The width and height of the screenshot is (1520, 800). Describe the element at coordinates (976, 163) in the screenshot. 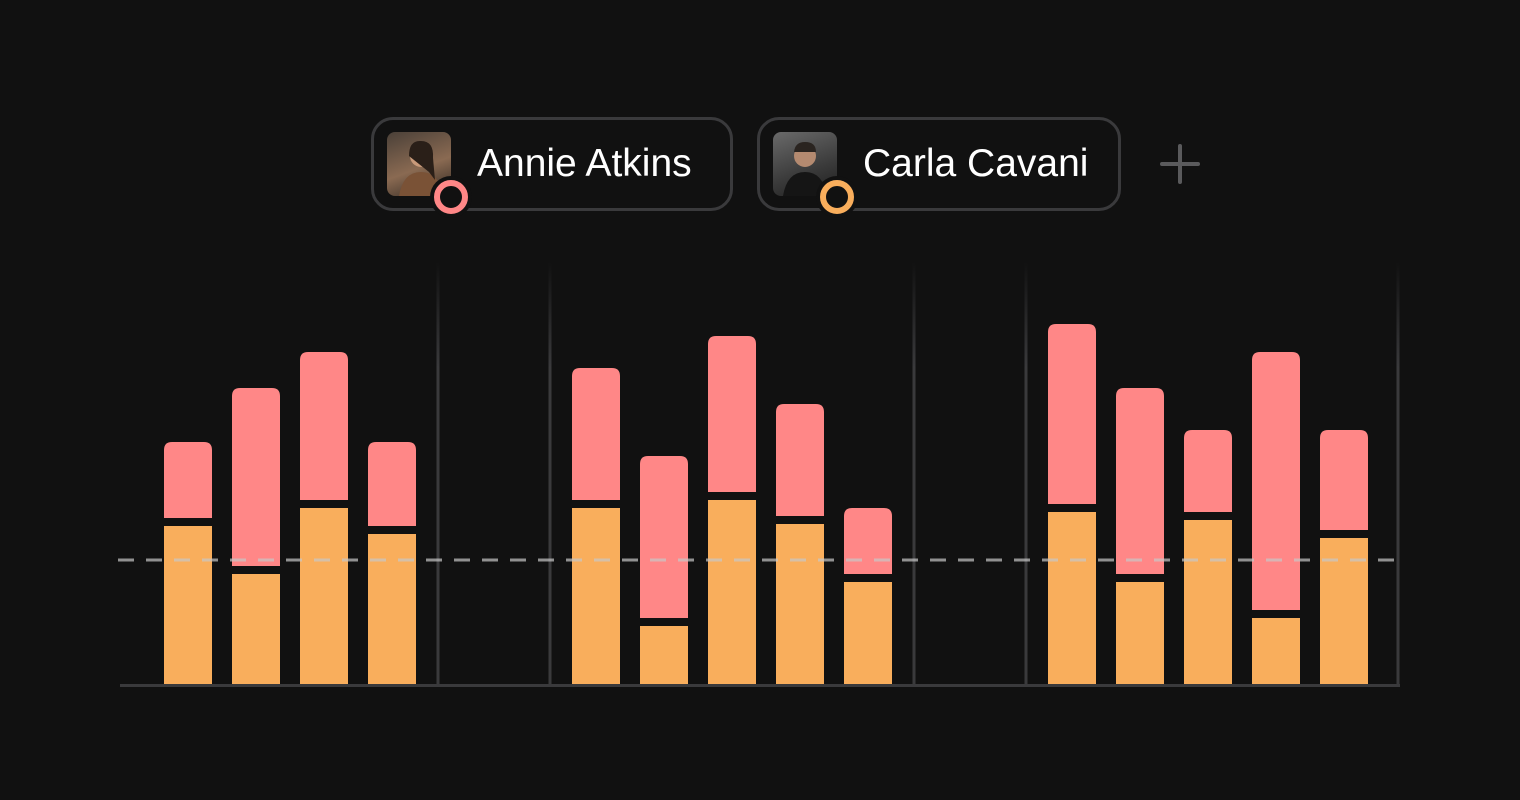

I see `user-name: Carla Cavani` at that location.